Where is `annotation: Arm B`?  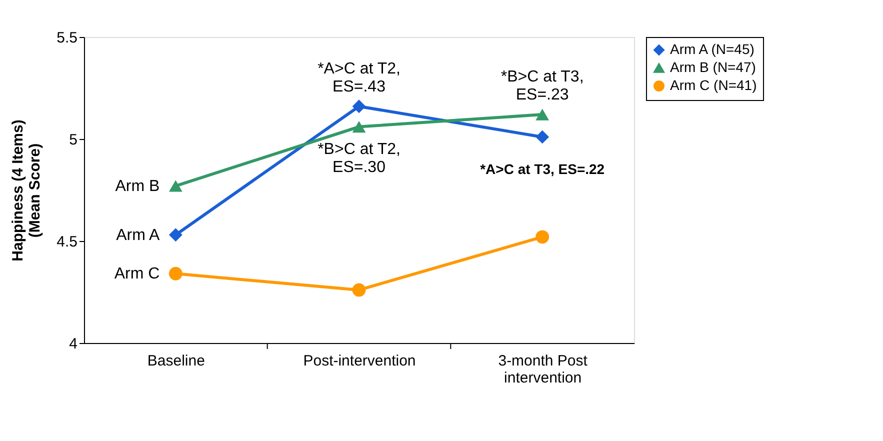 annotation: Arm B is located at coordinates (137, 186).